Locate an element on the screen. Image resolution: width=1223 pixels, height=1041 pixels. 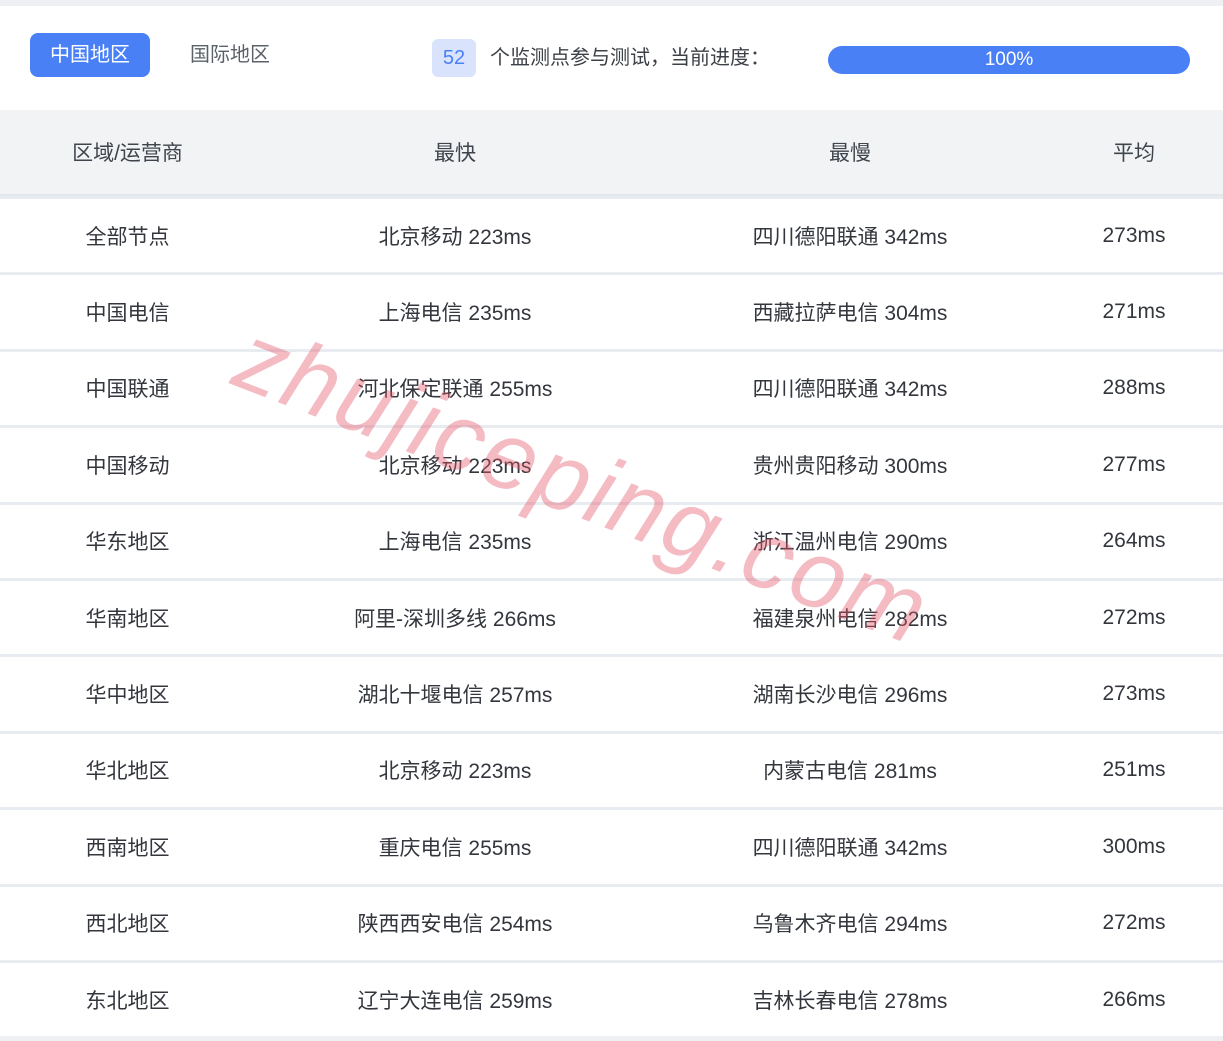
region-cell: 西南地区 is located at coordinates (127, 848).